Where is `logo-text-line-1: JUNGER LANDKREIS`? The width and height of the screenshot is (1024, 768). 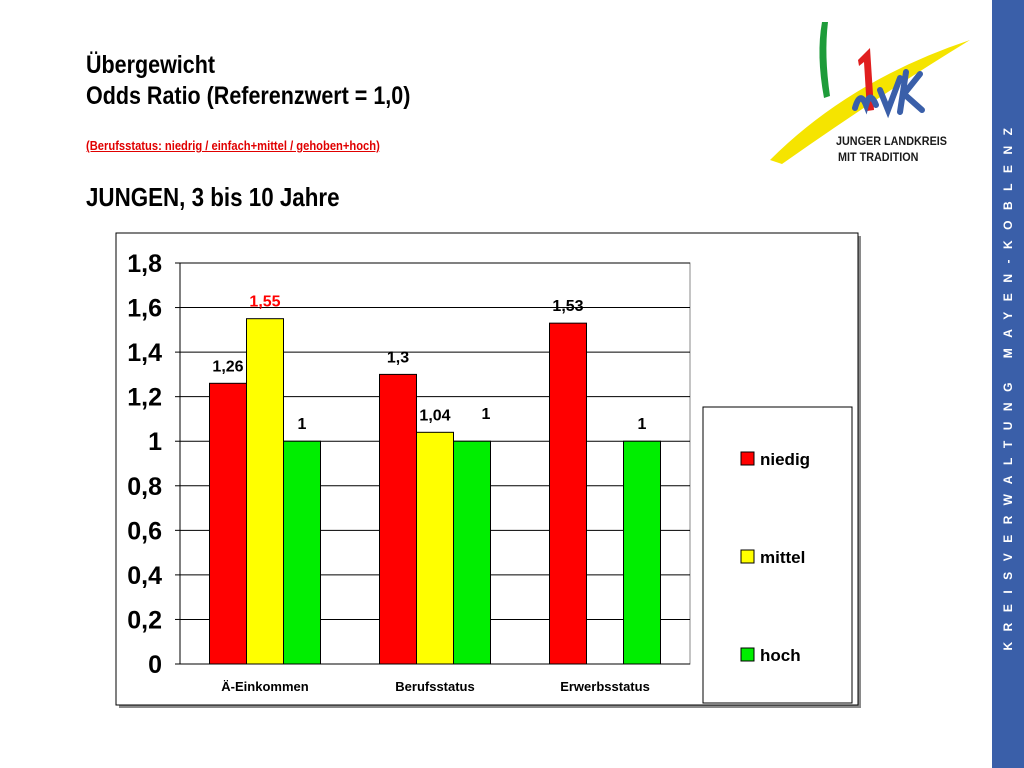 logo-text-line-1: JUNGER LANDKREIS is located at coordinates (892, 141).